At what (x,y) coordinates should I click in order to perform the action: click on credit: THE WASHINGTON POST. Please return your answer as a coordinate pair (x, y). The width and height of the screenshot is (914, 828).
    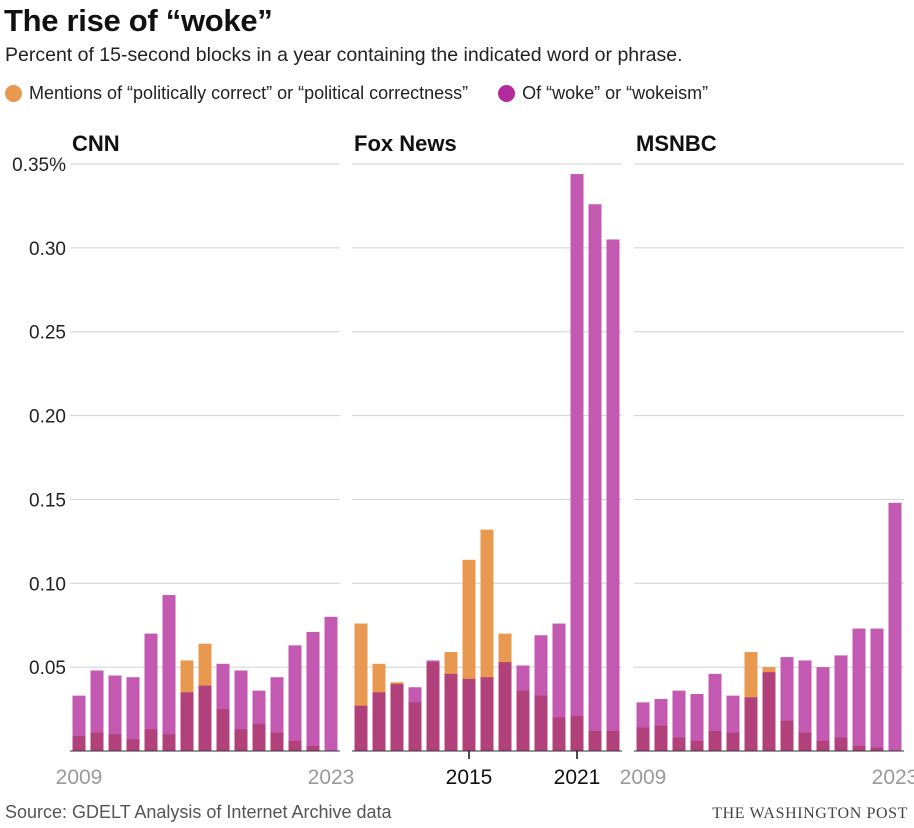
    Looking at the image, I should click on (810, 813).